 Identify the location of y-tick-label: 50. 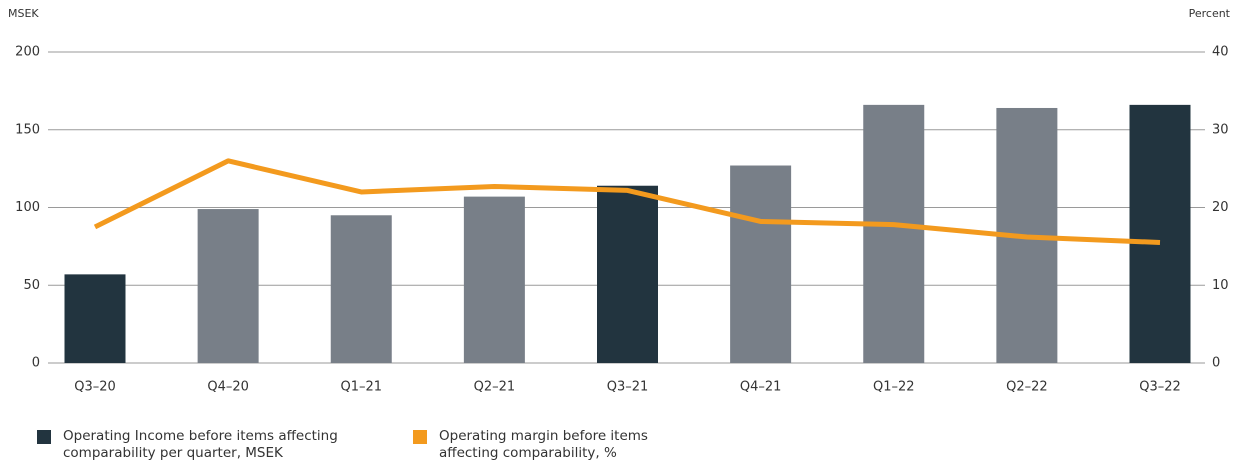
(31, 285).